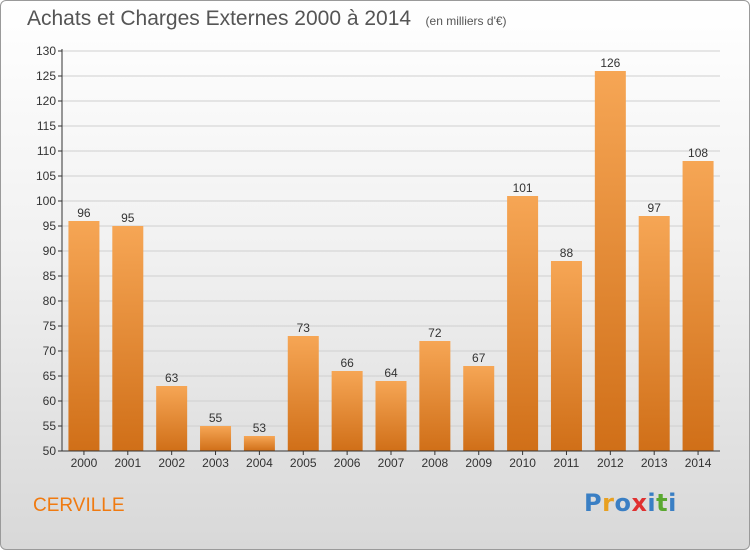 This screenshot has width=750, height=550. What do you see at coordinates (304, 328) in the screenshot?
I see `data-label: 73` at bounding box center [304, 328].